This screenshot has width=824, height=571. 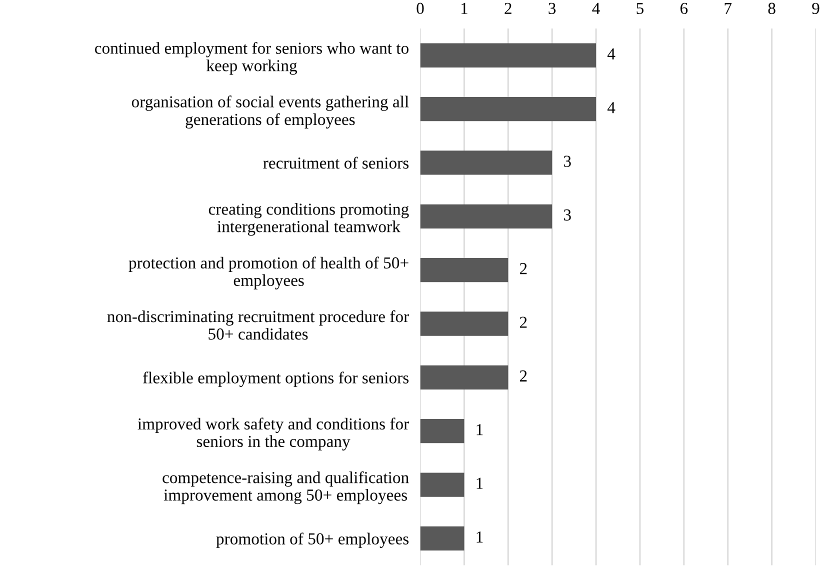 I want to click on x-tick-label: 7, so click(x=728, y=8).